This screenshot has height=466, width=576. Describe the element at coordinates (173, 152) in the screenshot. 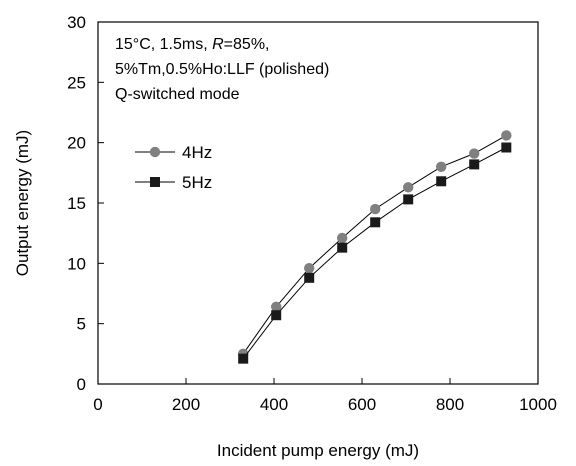

I see `legend-item-4Hz: 4Hz` at that location.